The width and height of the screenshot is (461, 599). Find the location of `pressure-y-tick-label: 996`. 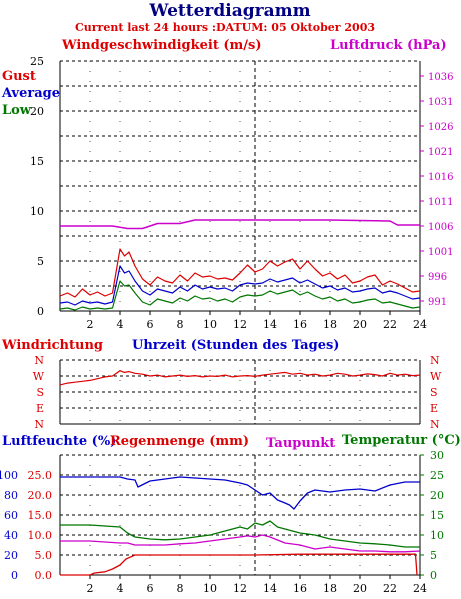

pressure-y-tick-label: 996 is located at coordinates (437, 277).